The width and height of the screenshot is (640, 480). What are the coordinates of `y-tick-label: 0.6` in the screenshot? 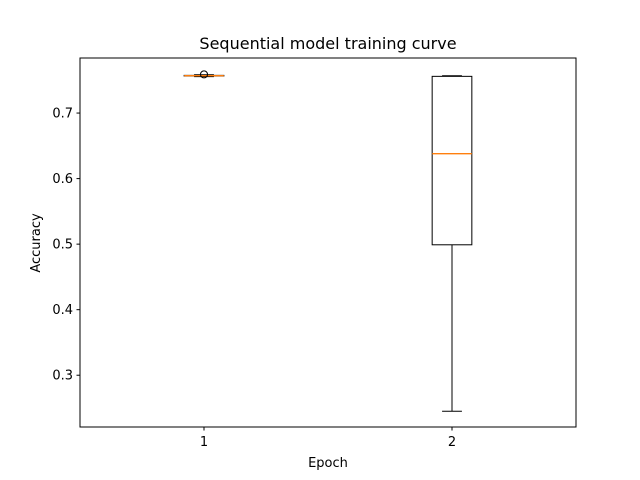 It's located at (62, 179).